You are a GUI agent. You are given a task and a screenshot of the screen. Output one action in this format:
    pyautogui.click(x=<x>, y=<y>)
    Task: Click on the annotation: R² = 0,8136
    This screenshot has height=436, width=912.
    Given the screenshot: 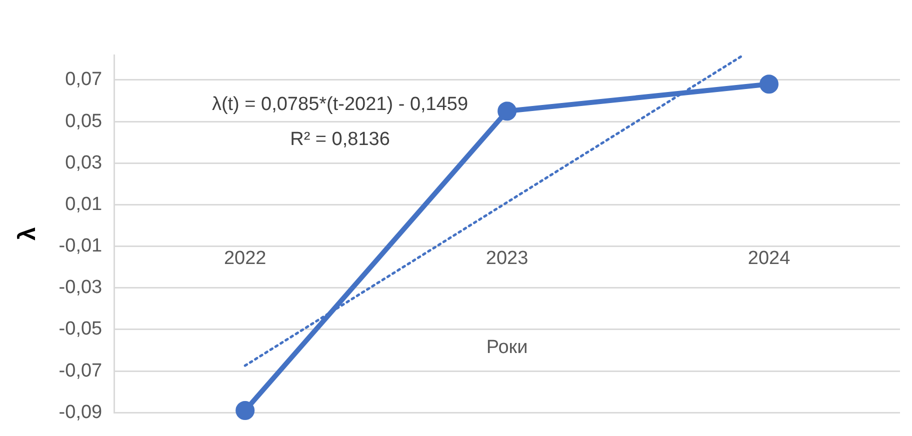 What is the action you would take?
    pyautogui.click(x=340, y=139)
    